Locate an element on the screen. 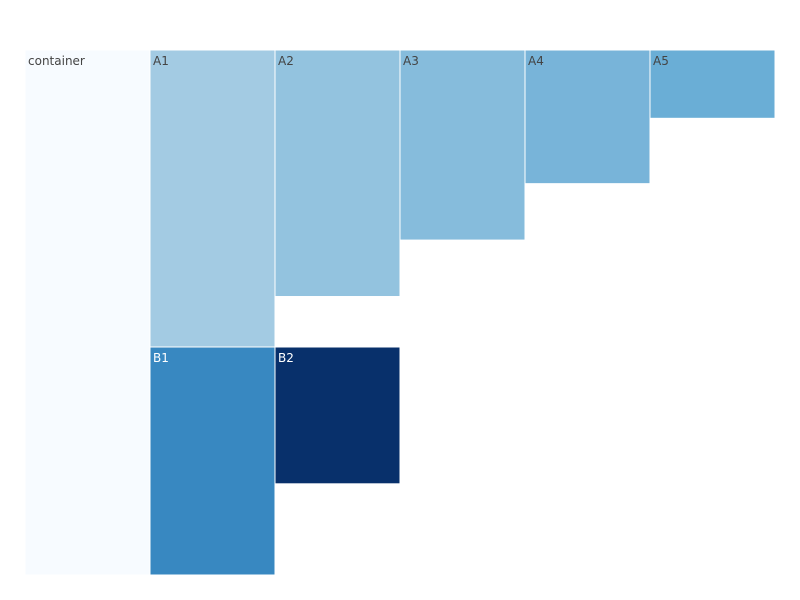  node-label-a4: A4 is located at coordinates (536, 61).